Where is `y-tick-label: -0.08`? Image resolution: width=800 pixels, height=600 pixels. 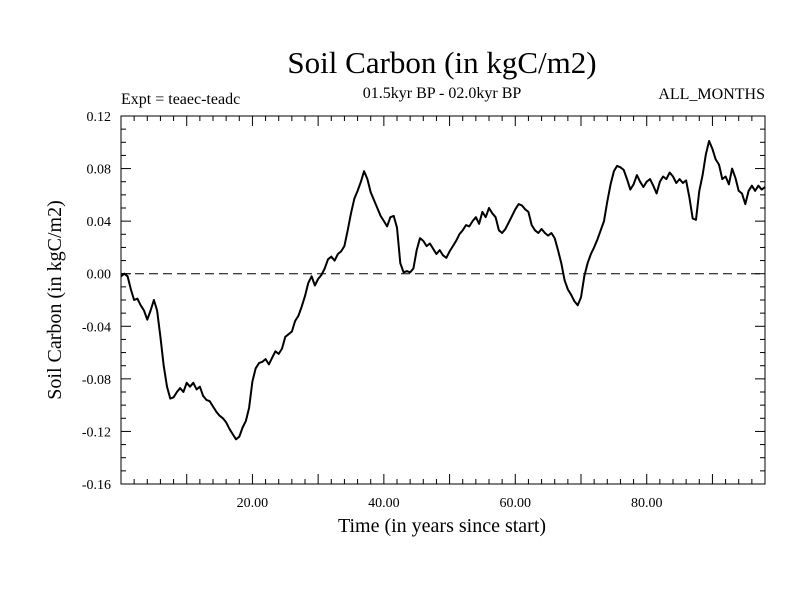
y-tick-label: -0.08 is located at coordinates (96, 380).